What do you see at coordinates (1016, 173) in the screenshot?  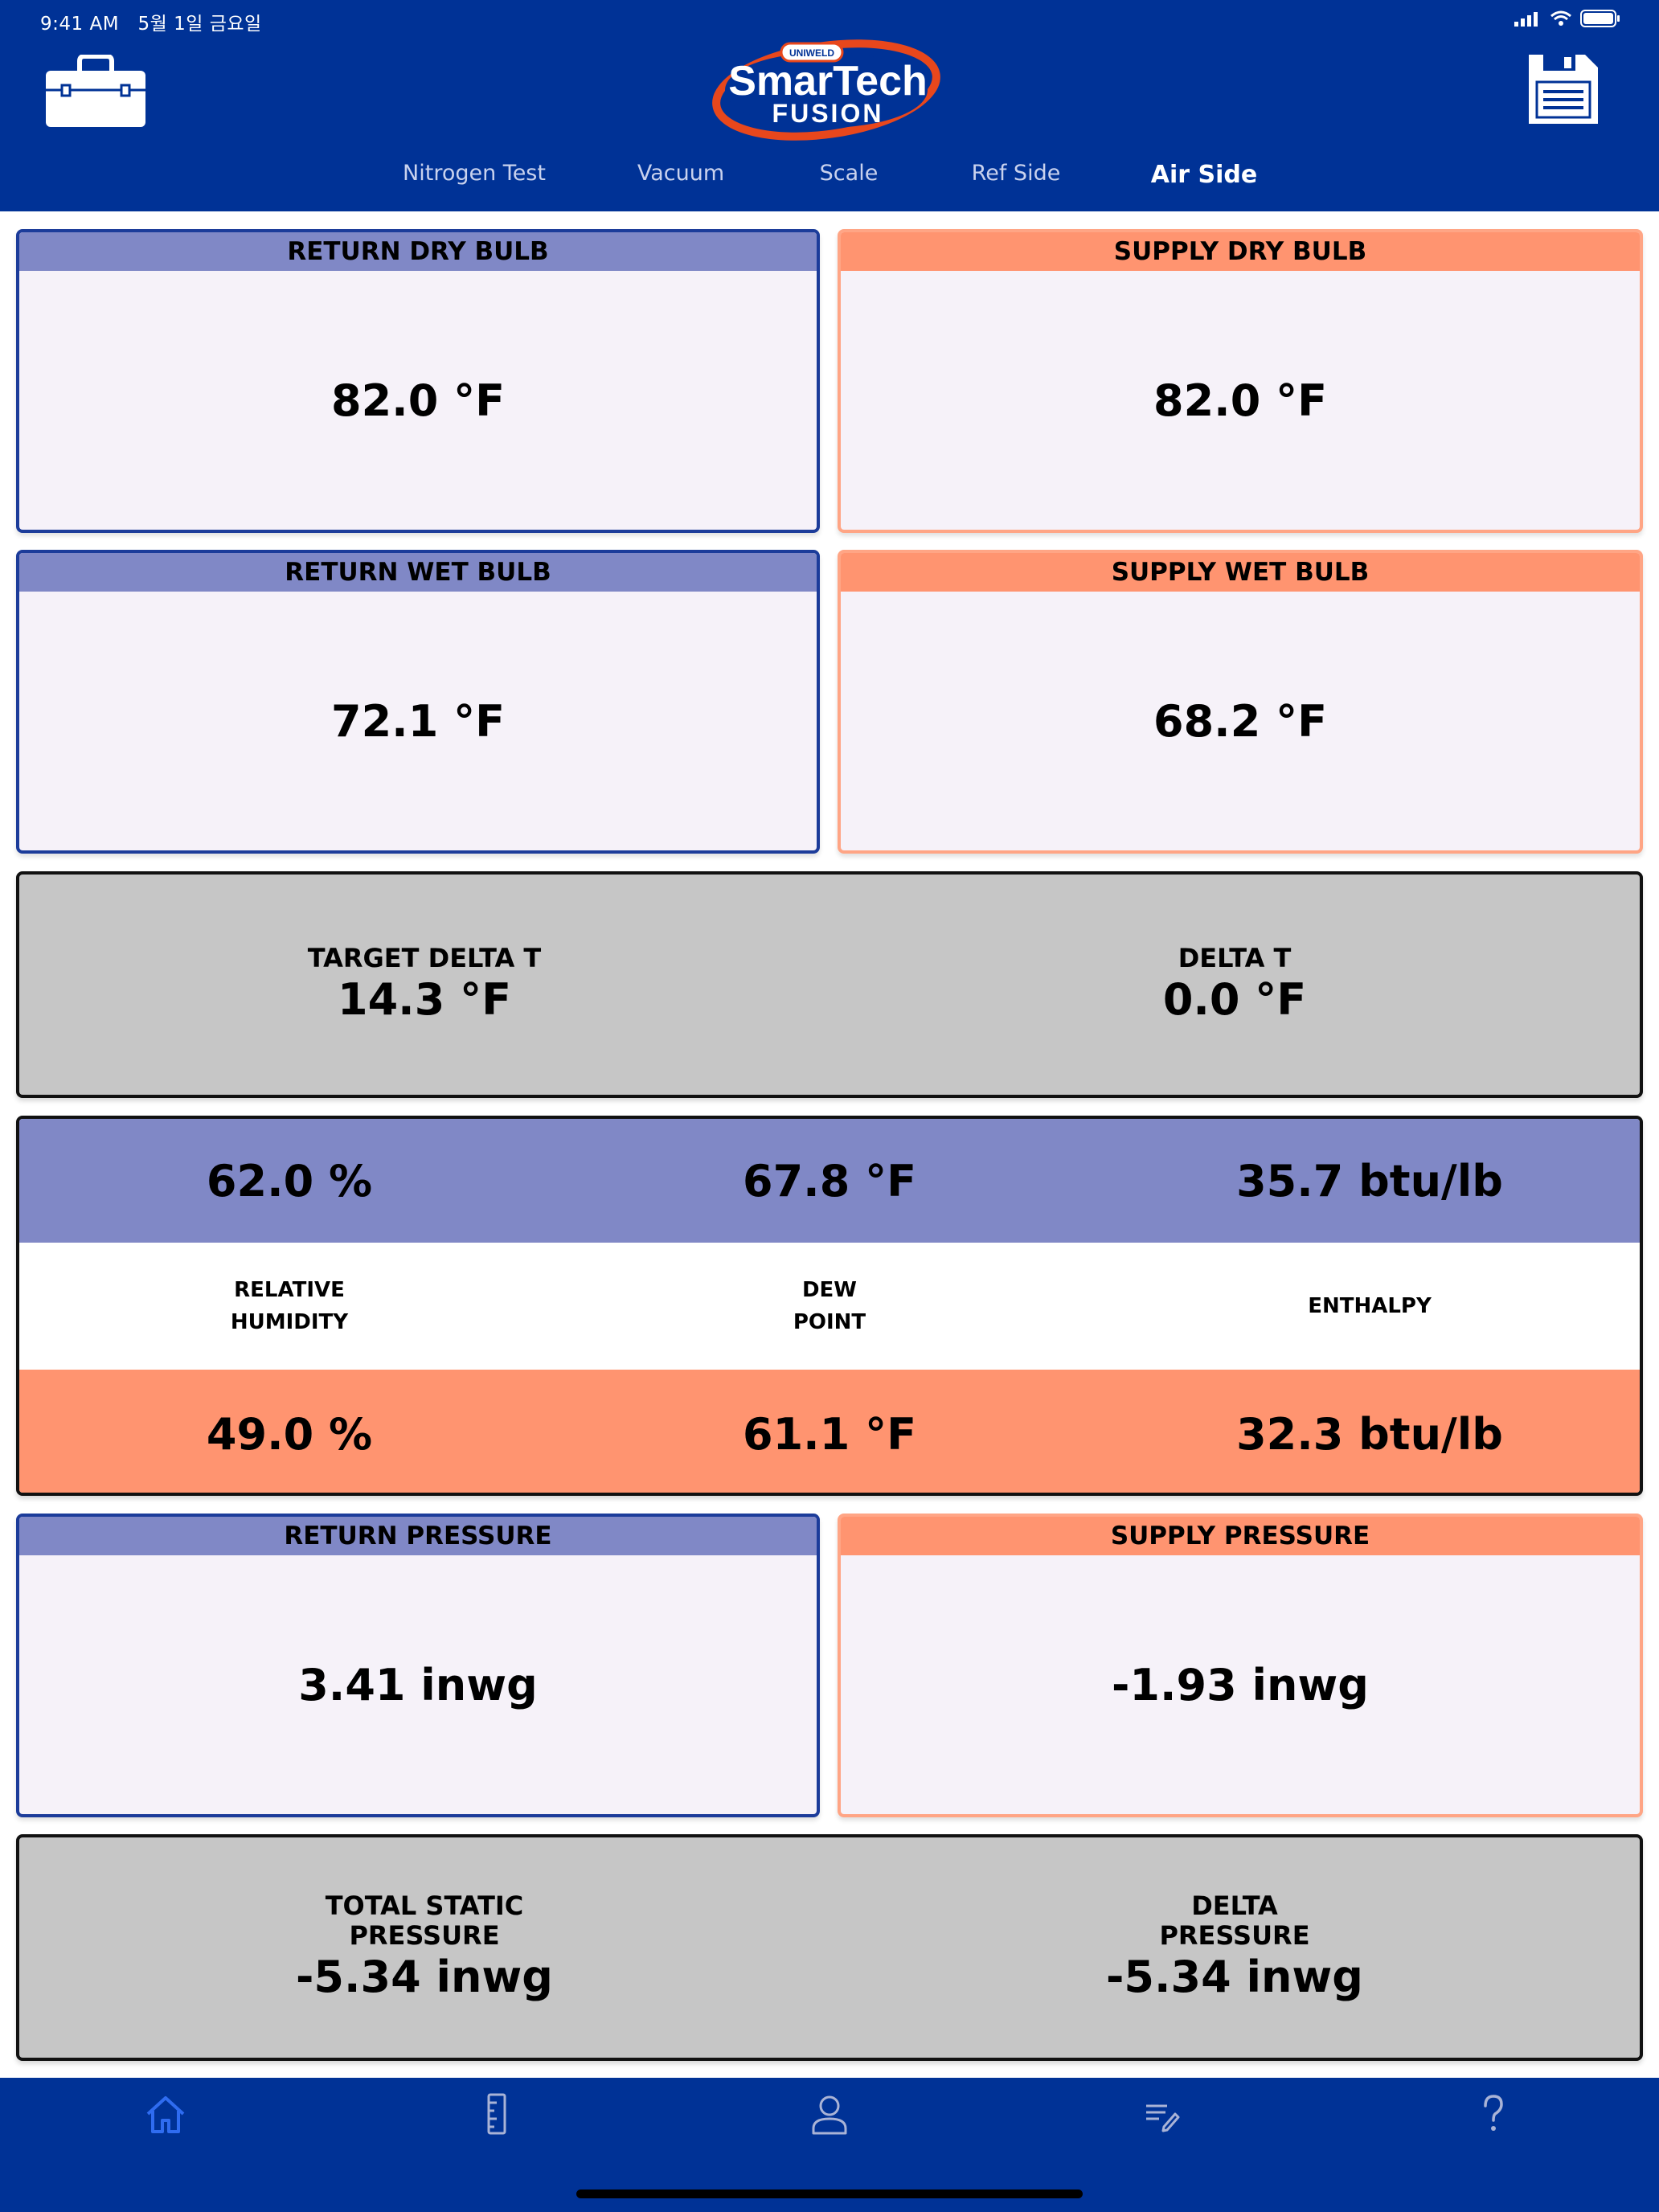 I see `tab-ref-side: Ref Side` at bounding box center [1016, 173].